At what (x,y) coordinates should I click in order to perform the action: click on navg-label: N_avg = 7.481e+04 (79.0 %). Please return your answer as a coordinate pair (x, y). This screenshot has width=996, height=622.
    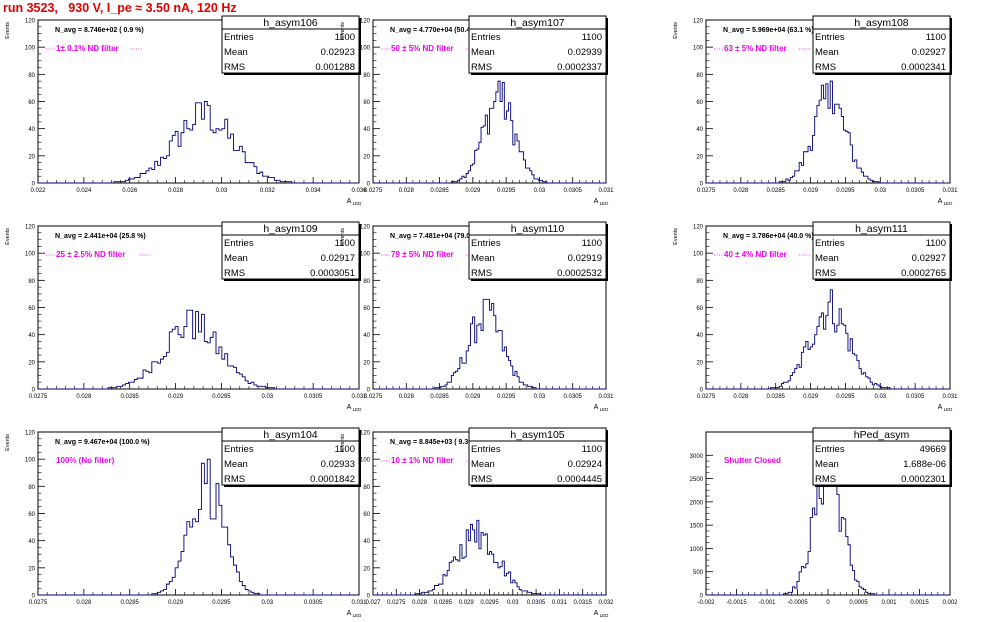
    Looking at the image, I should click on (435, 236).